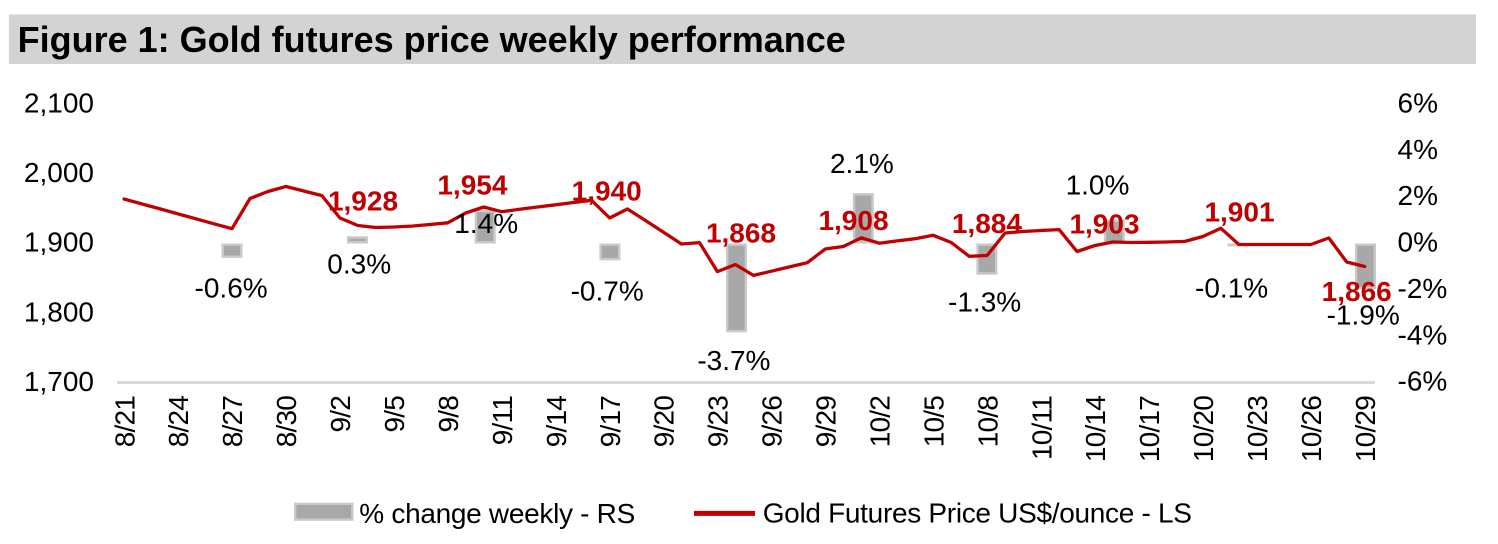  What do you see at coordinates (1149, 429) in the screenshot?
I see `svg-text: 10/17` at bounding box center [1149, 429].